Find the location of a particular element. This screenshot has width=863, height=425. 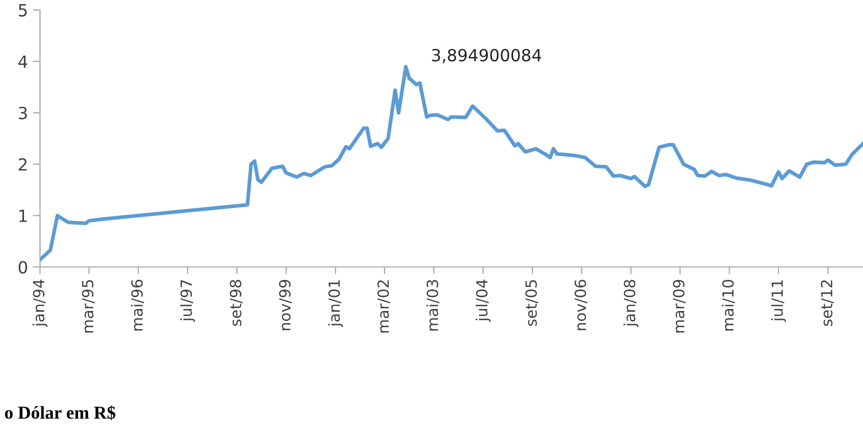

y-tick-label: 4 is located at coordinates (23, 62).